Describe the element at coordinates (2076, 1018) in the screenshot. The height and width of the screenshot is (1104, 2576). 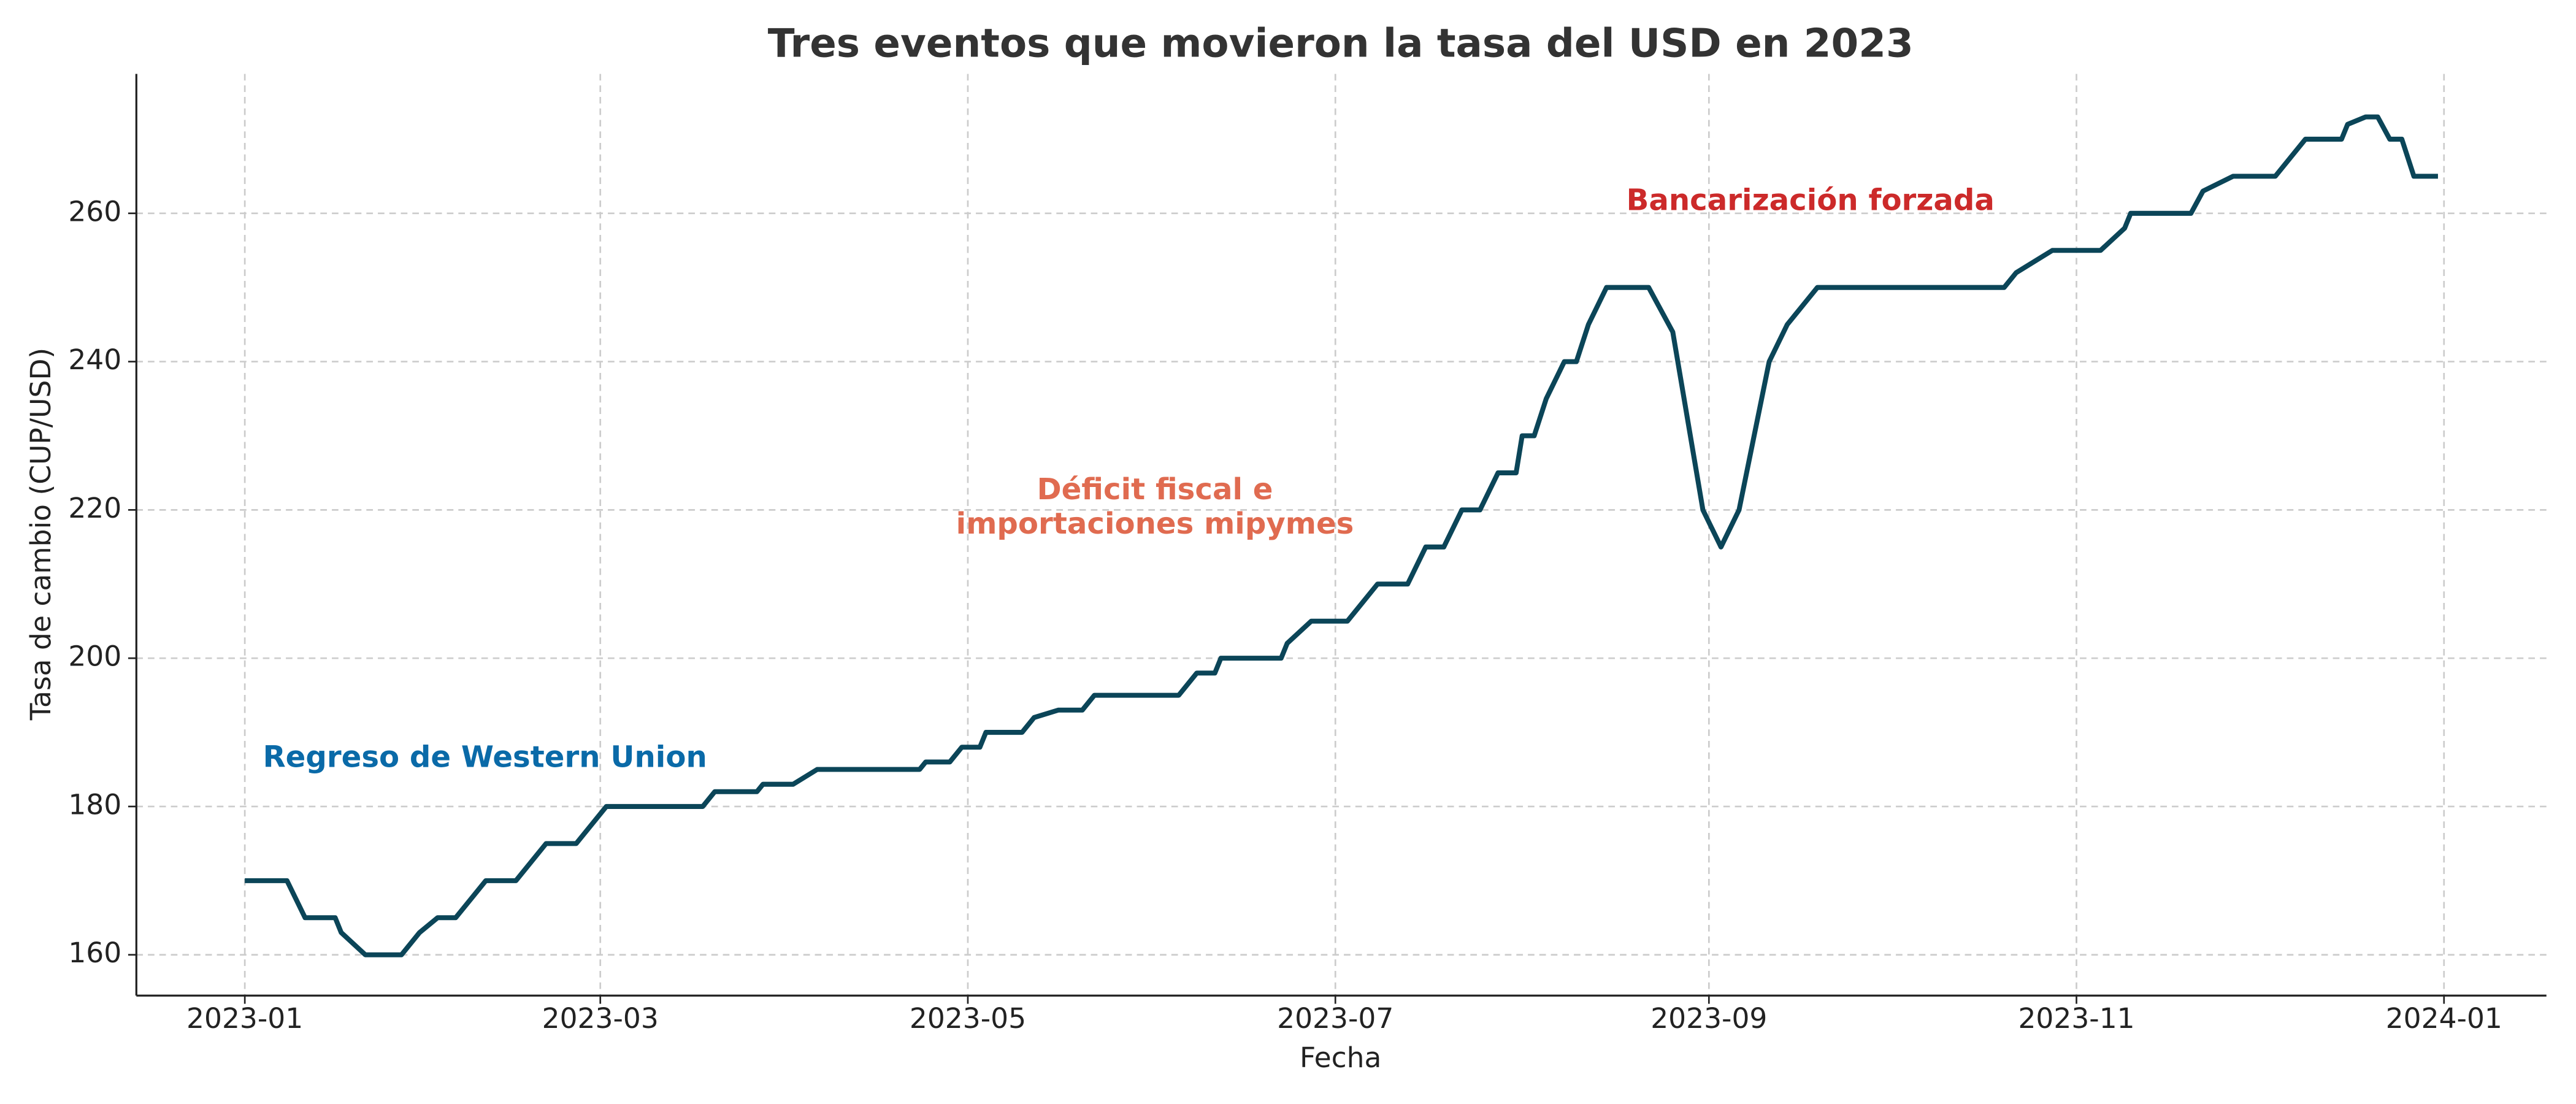
I see `x-tick-label: 2023-11` at that location.